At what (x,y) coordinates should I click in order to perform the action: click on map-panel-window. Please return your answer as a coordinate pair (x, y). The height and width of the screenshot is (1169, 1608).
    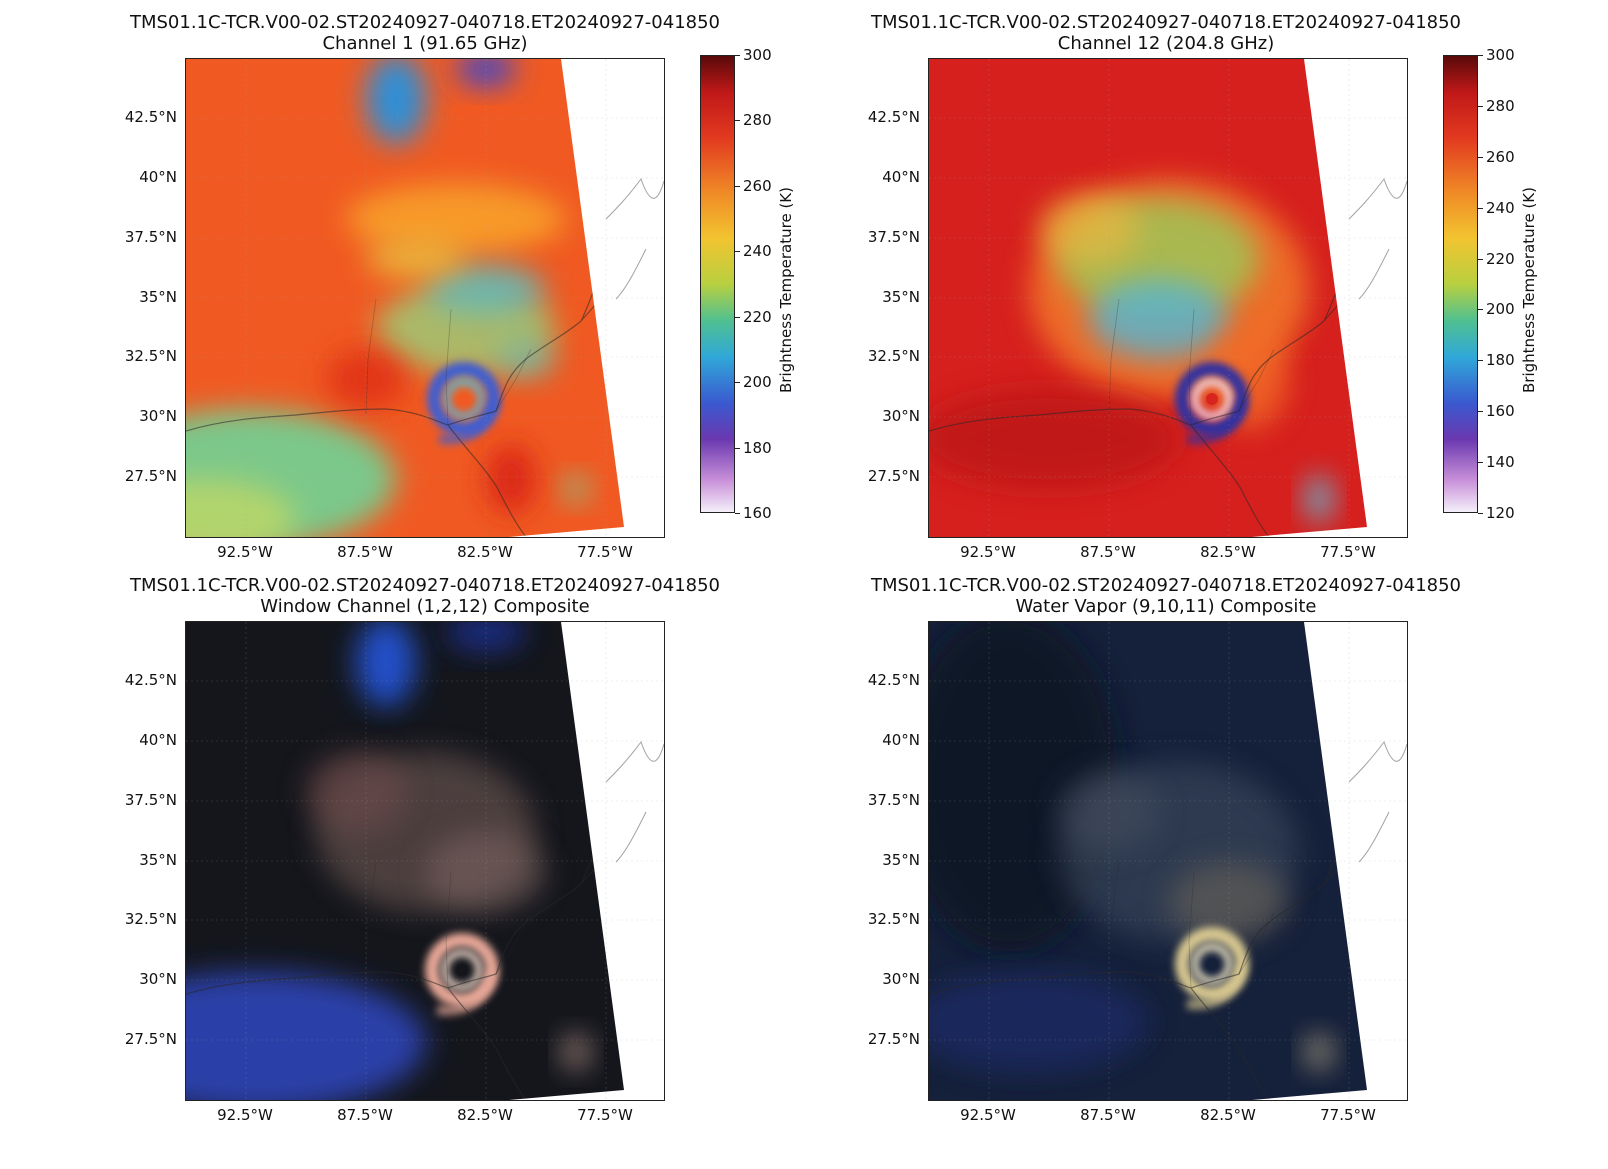
    Looking at the image, I should click on (425, 861).